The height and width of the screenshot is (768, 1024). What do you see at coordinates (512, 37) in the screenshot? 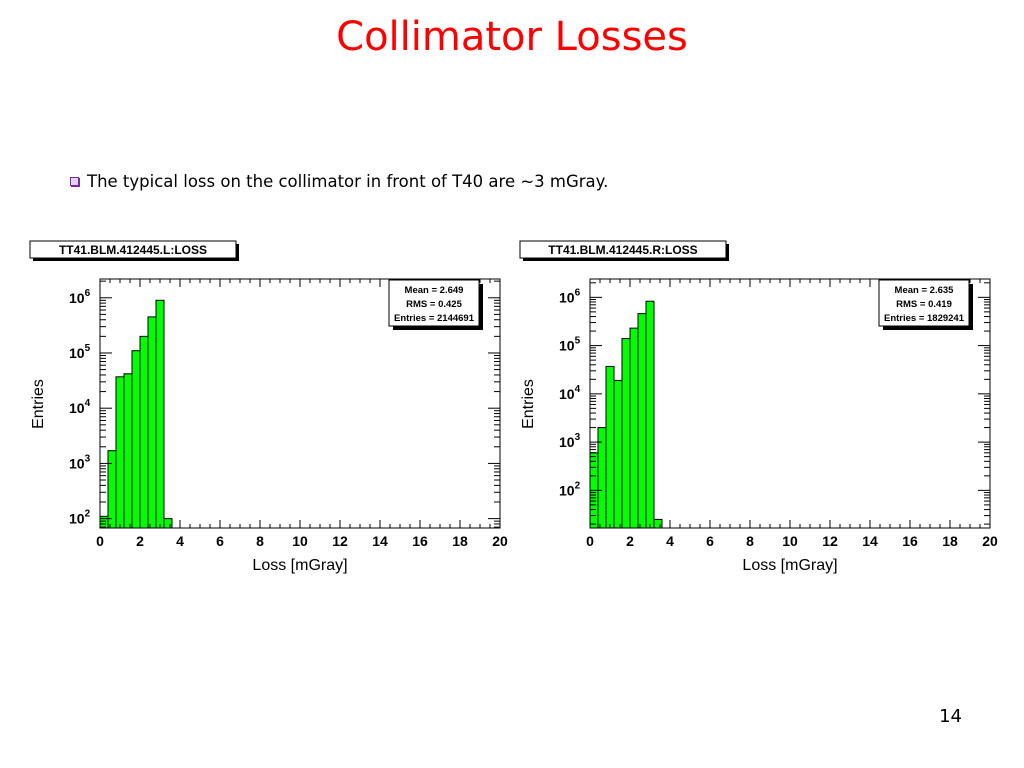
I see `slide-title: Collimator Losses` at bounding box center [512, 37].